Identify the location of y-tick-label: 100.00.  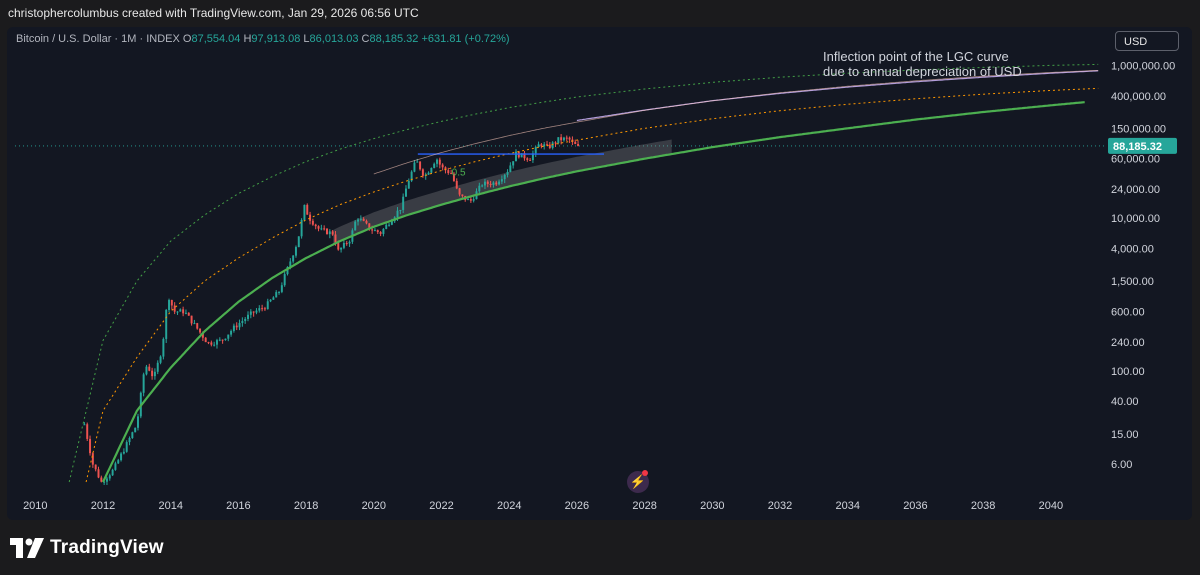
(1128, 372).